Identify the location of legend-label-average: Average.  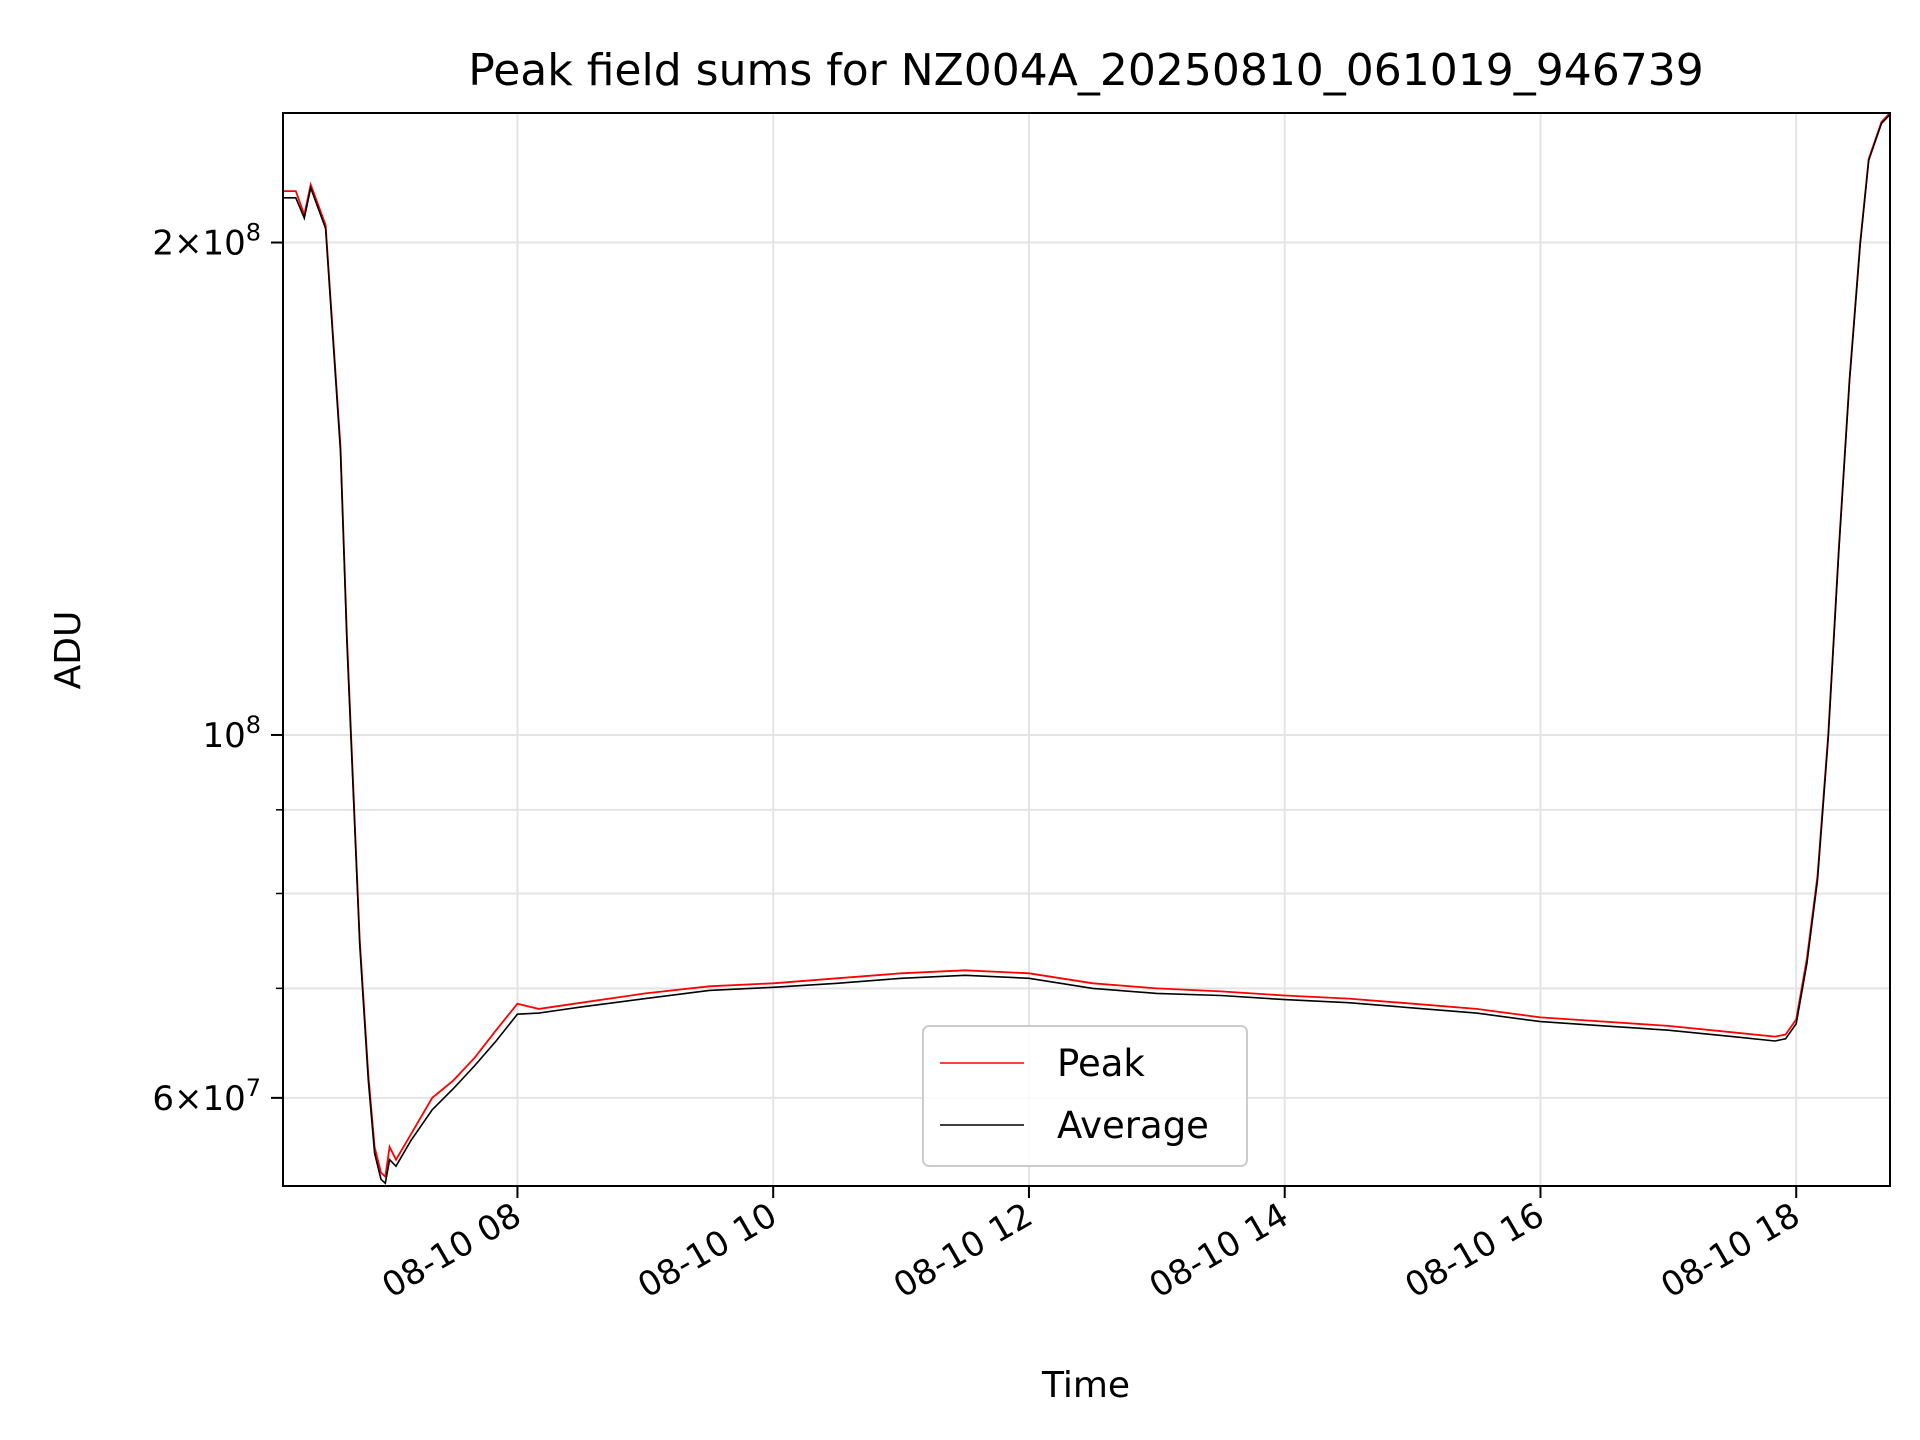
(1133, 1125).